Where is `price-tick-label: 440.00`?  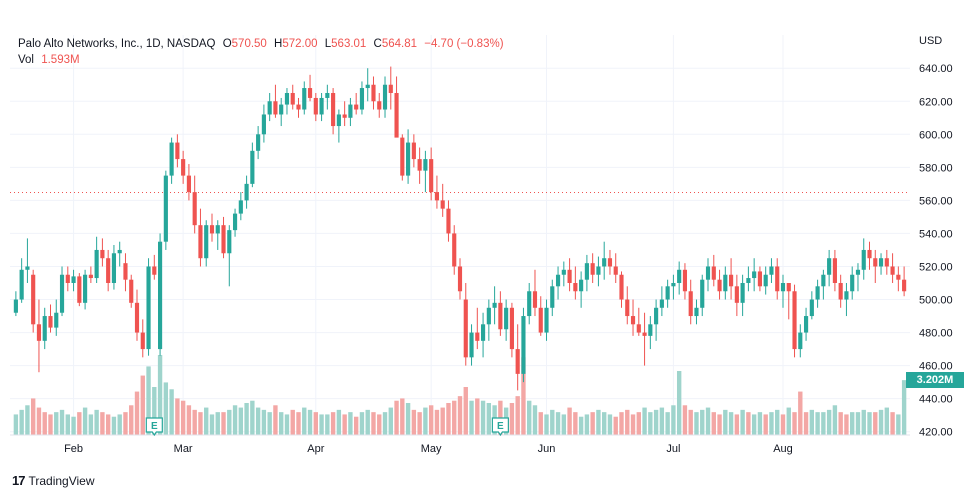 price-tick-label: 440.00 is located at coordinates (936, 400).